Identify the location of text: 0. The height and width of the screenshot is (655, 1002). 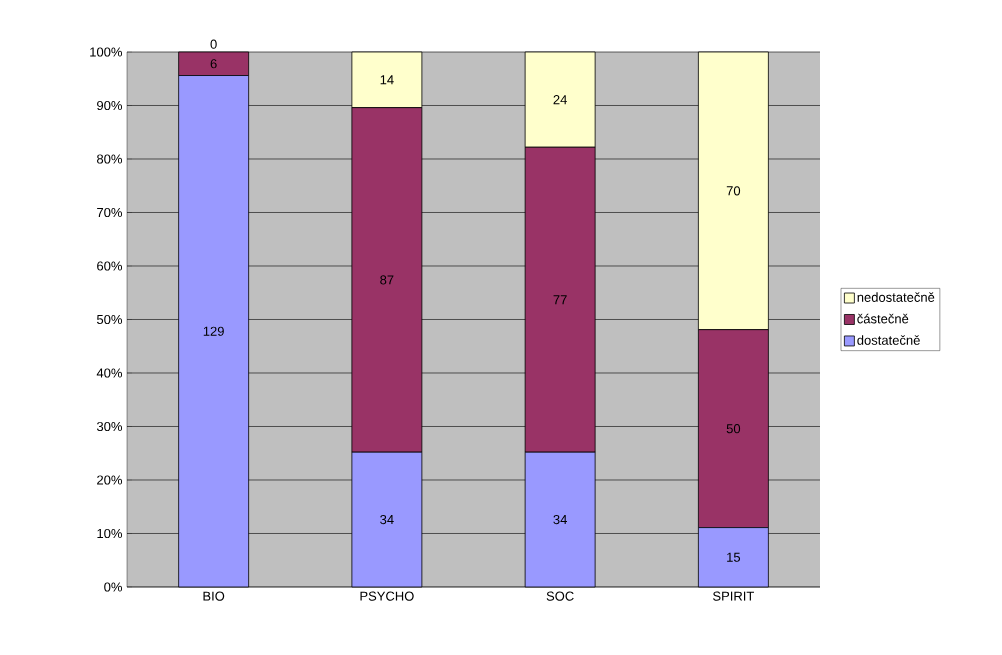
(213, 44).